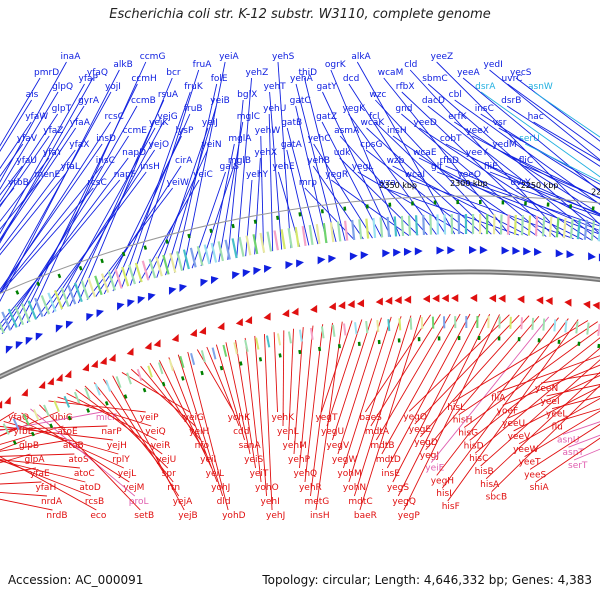 This screenshot has width=600, height=600. I want to click on forward-gene-label: mglA, so click(240, 139).